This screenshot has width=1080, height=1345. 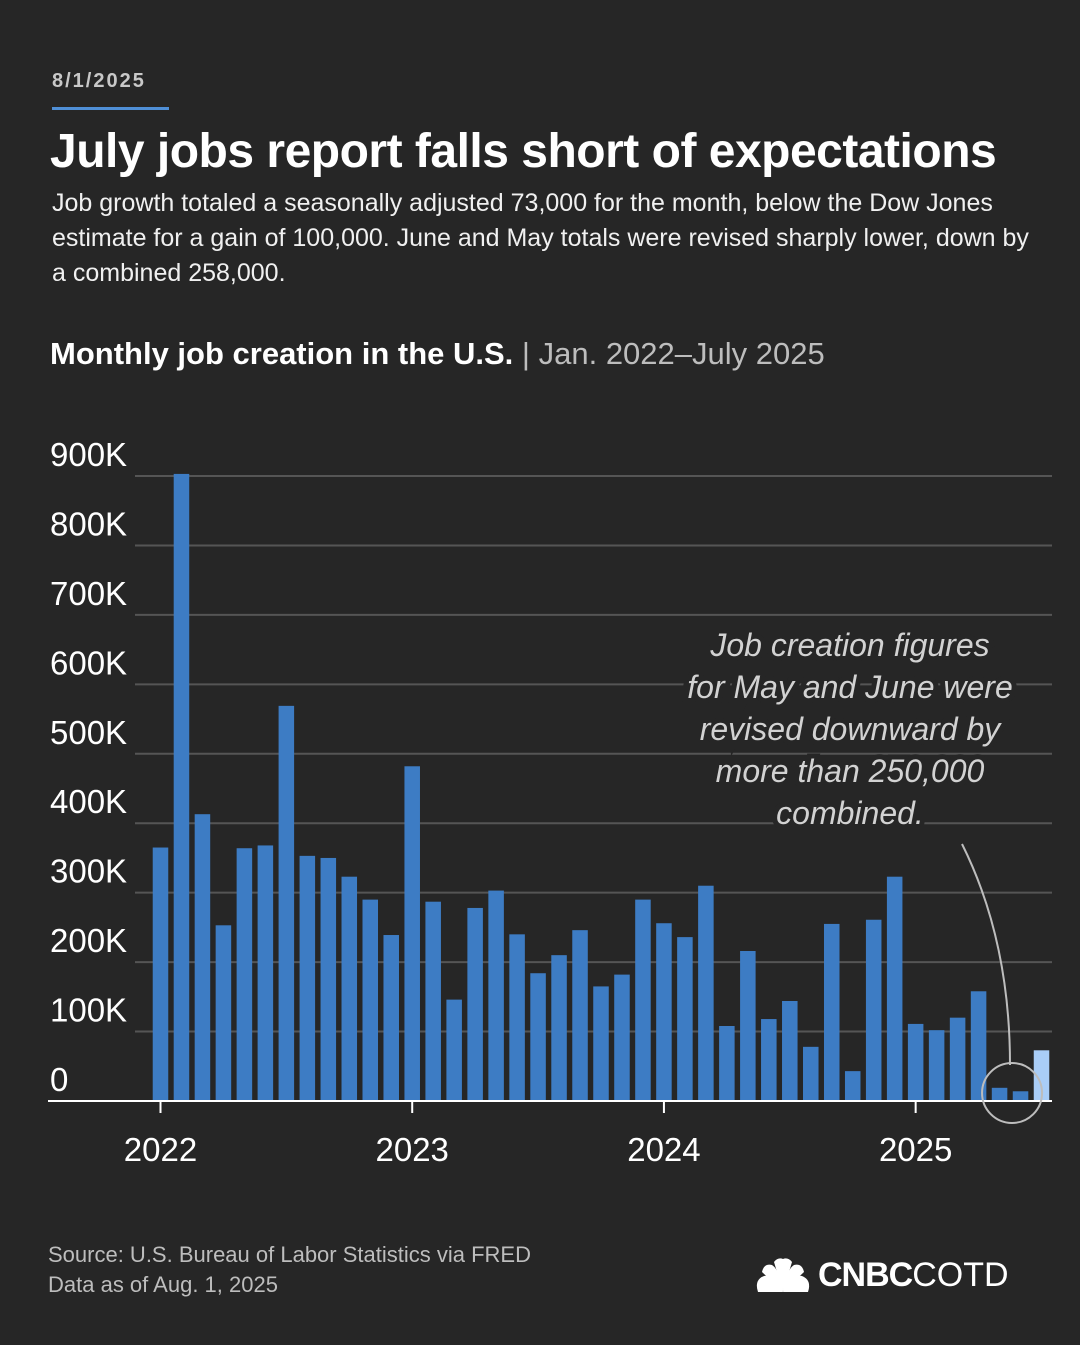 I want to click on bar-mar-2025: Mar 2025: 120,000, so click(x=957, y=1059).